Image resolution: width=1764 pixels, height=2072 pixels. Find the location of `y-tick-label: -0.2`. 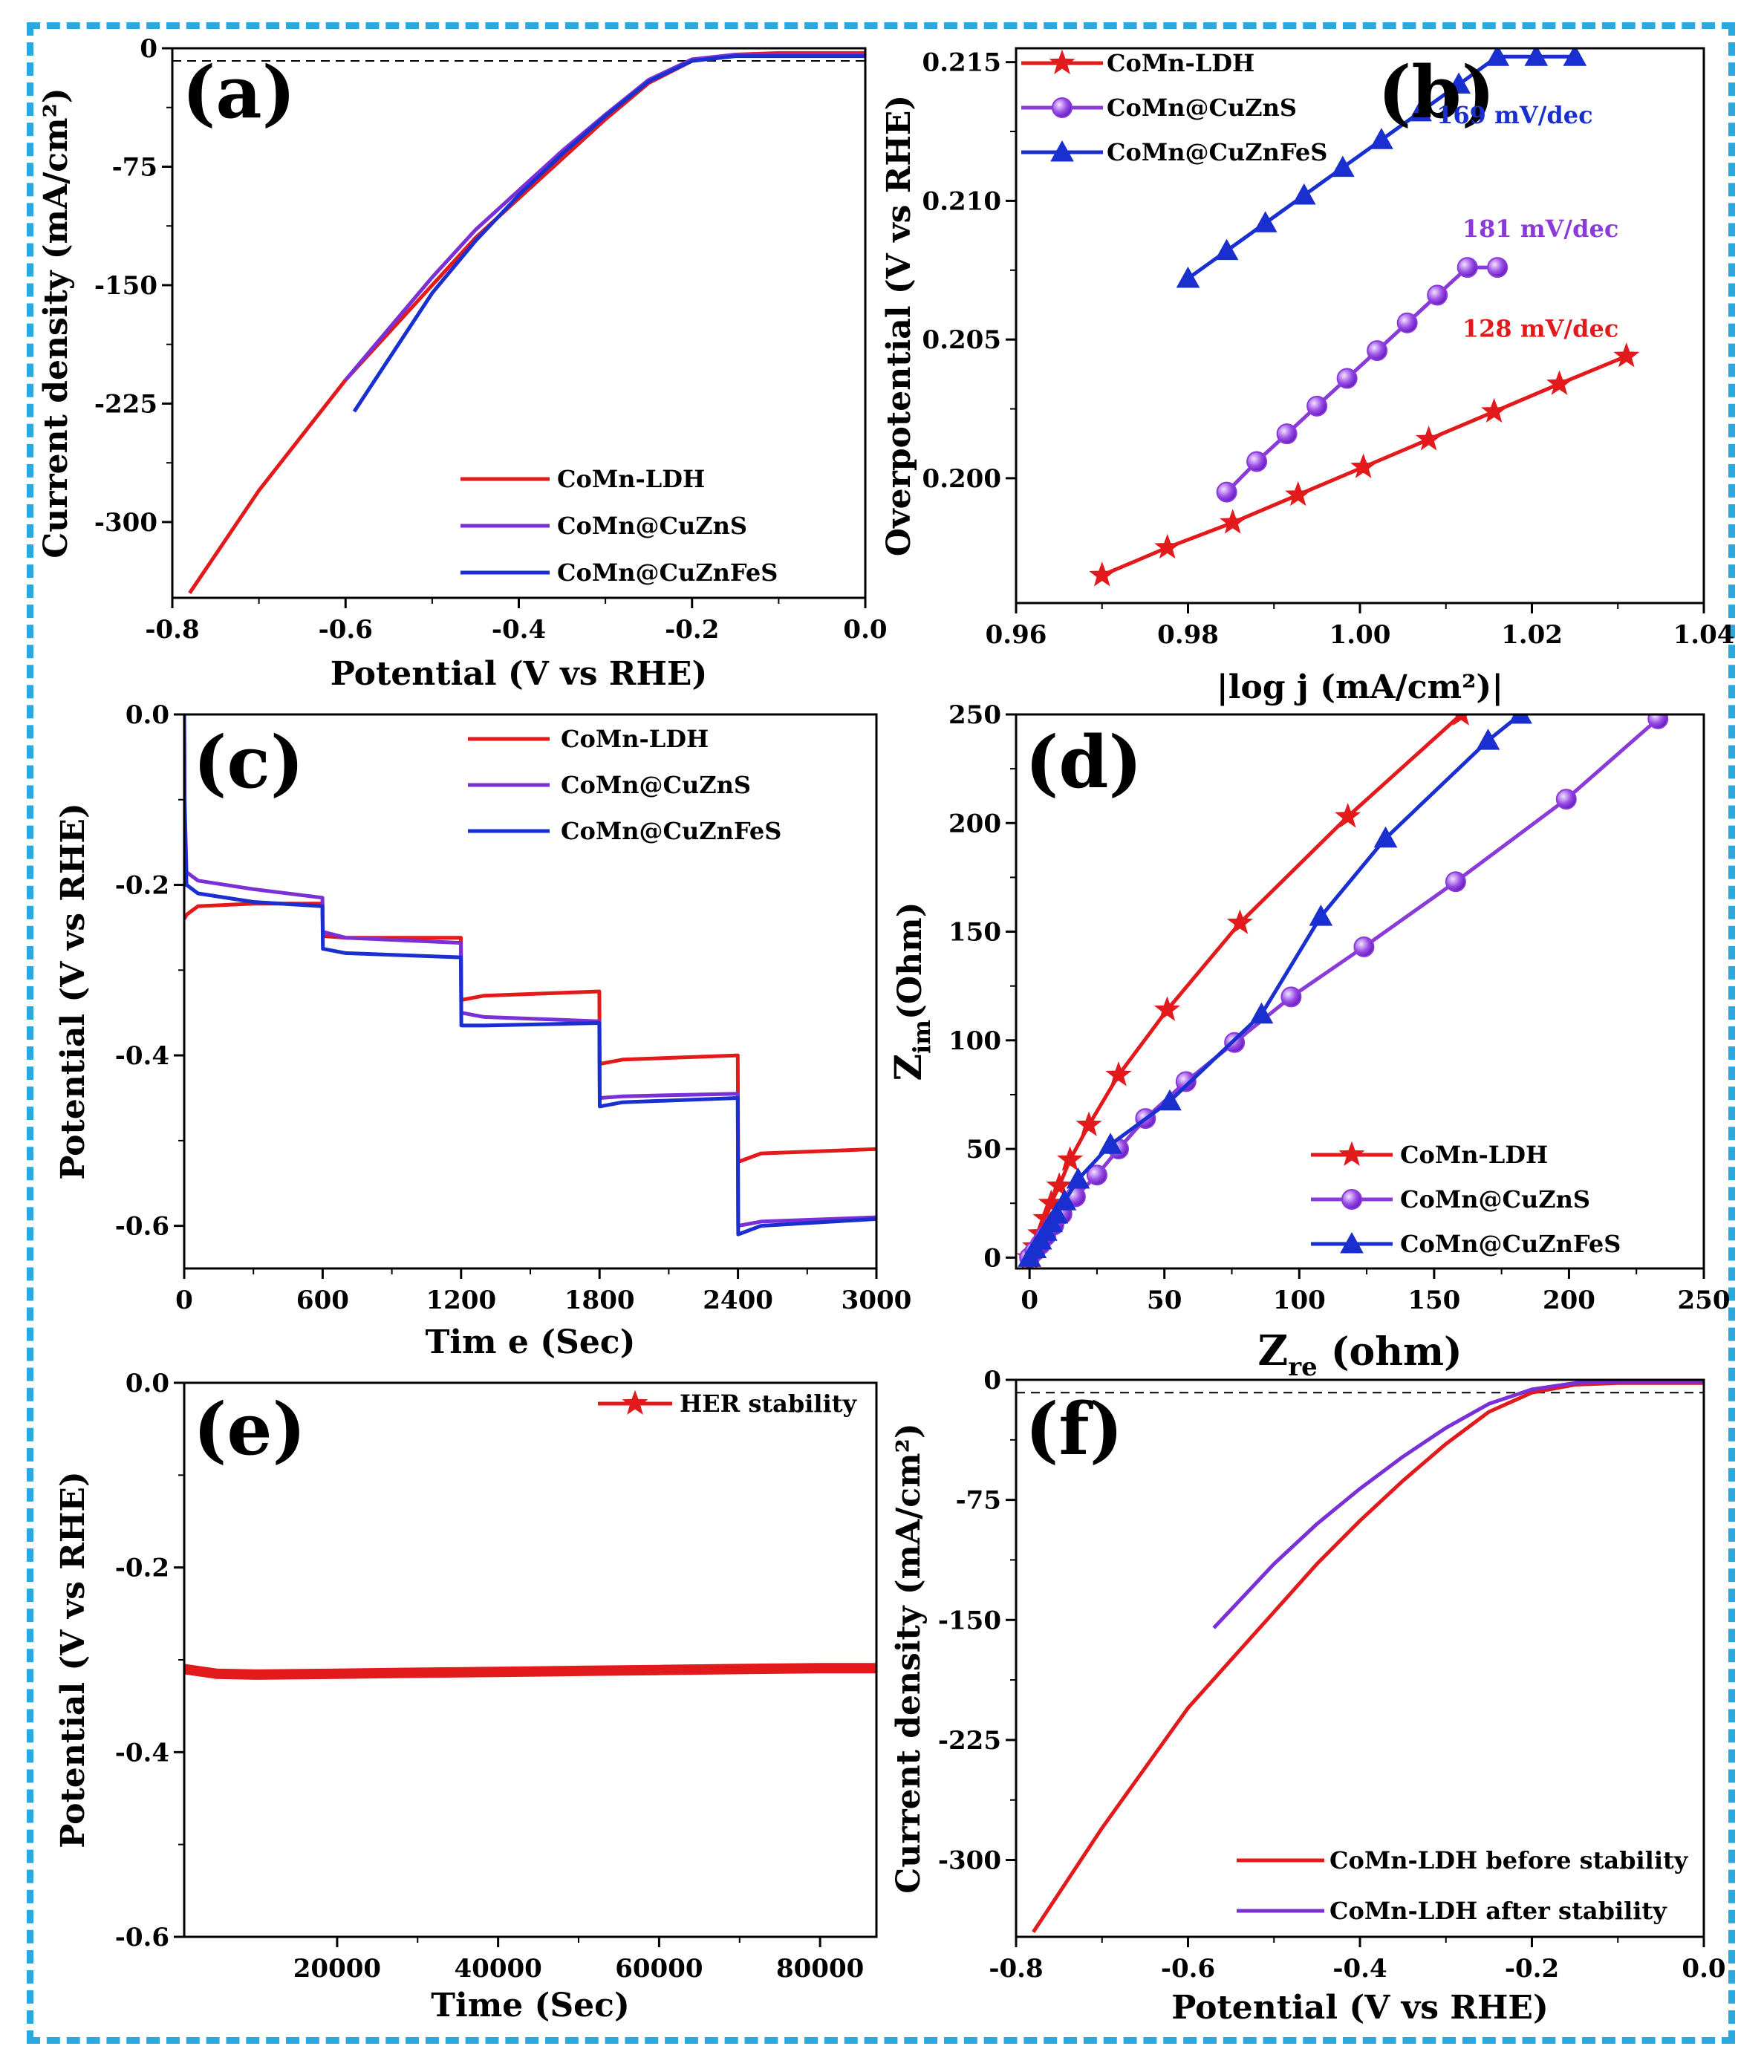

y-tick-label: -0.2 is located at coordinates (142, 886).